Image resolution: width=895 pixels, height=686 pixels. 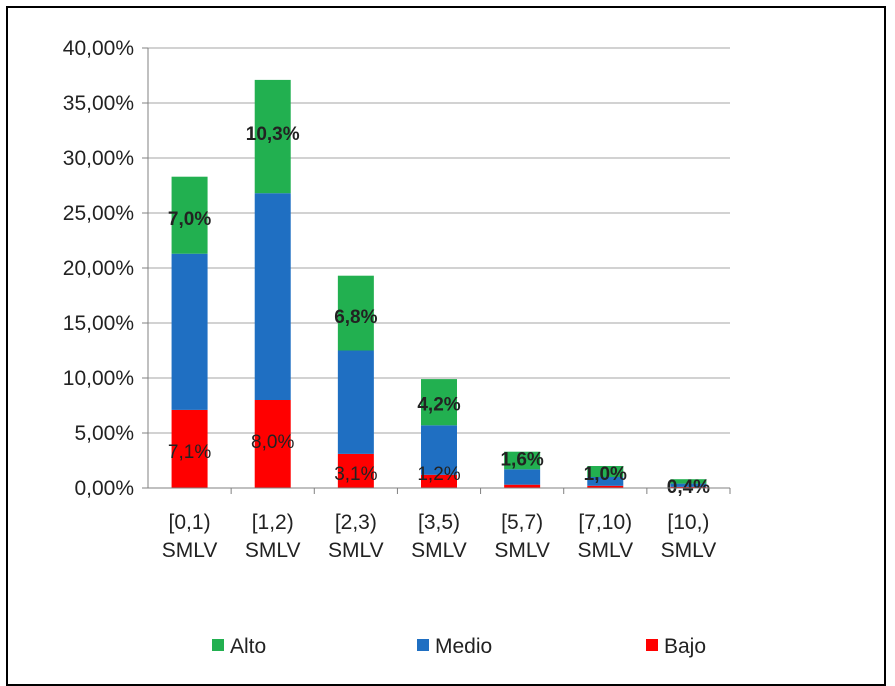 I want to click on x-category-label: [2,3), so click(x=356, y=522).